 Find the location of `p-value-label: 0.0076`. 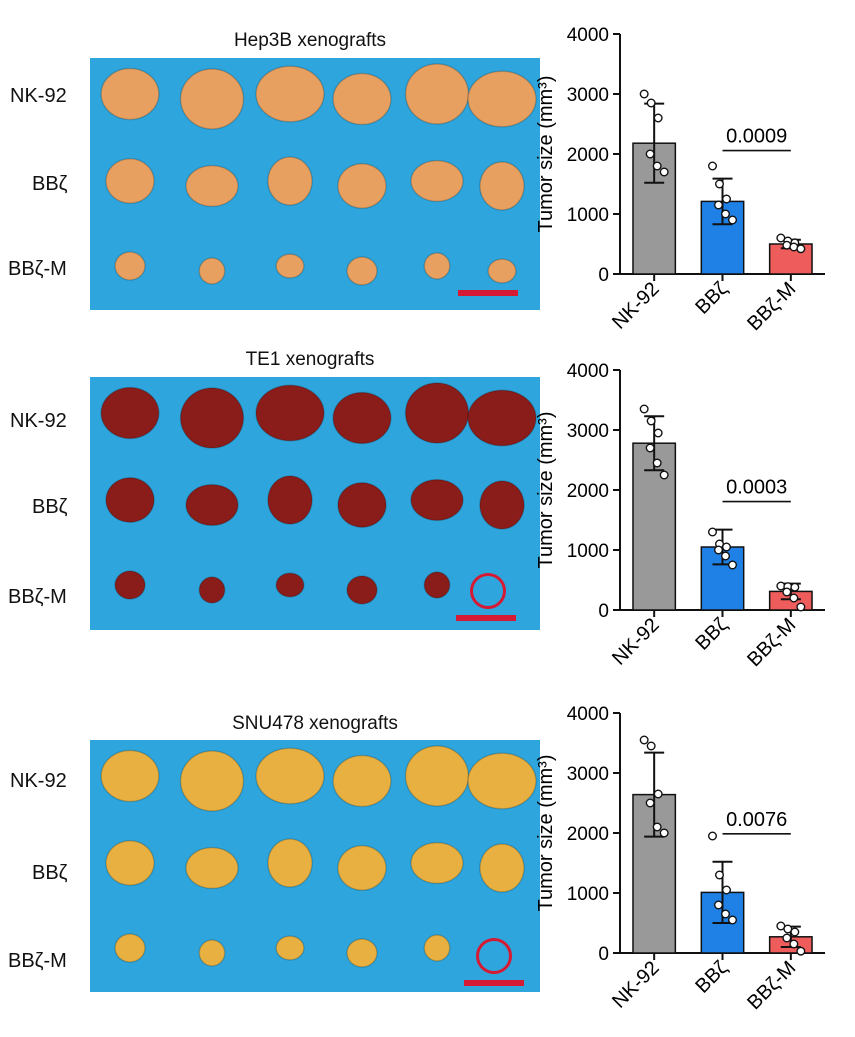

p-value-label: 0.0076 is located at coordinates (756, 820).